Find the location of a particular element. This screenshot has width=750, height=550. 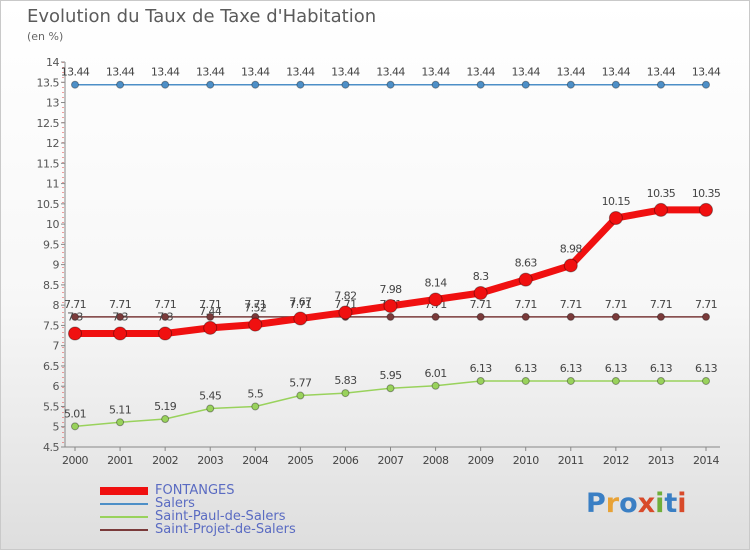

logo-letter: o is located at coordinates (628, 503).